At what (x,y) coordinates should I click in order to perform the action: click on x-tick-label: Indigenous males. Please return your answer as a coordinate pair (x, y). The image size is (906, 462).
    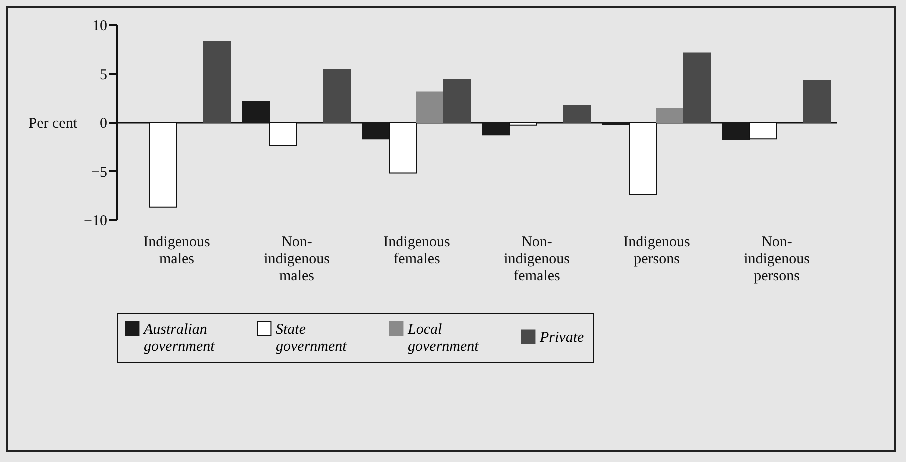
    Looking at the image, I should click on (177, 251).